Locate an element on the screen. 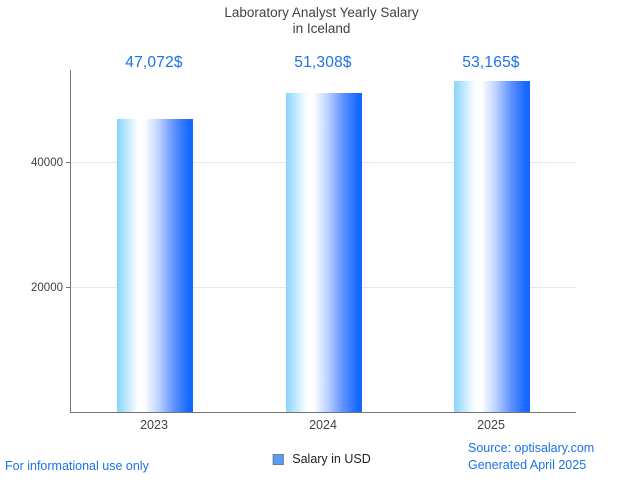  legend: Salary in USD is located at coordinates (321, 459).